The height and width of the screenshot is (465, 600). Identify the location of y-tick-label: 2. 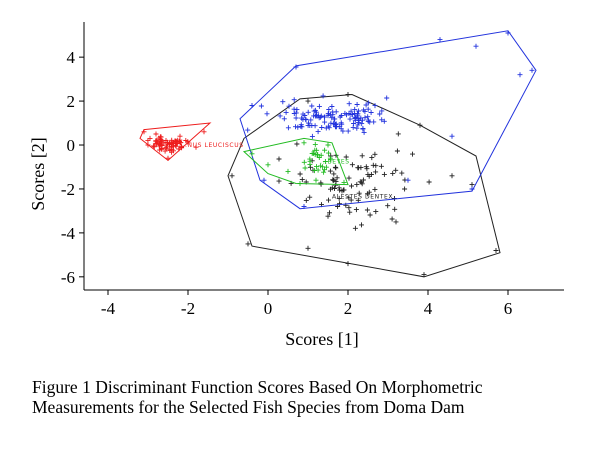
(71, 101).